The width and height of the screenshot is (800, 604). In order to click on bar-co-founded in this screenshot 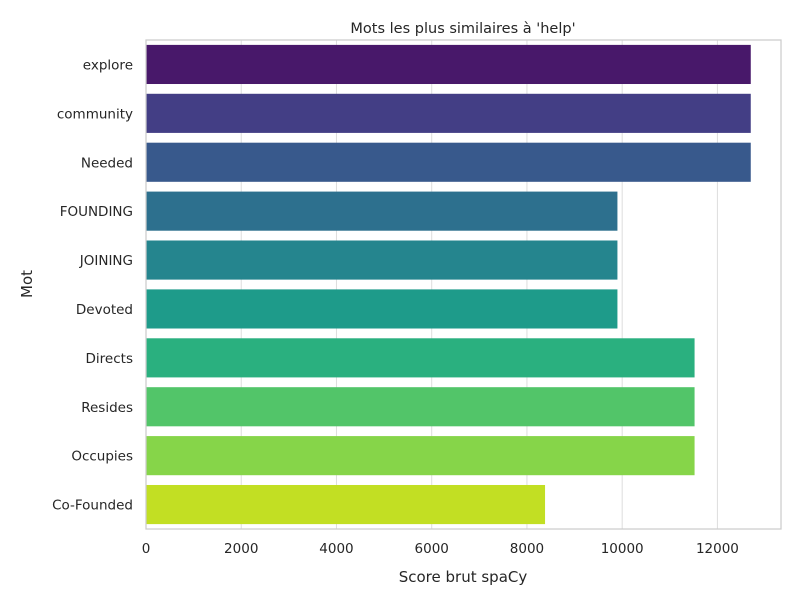, I will do `click(346, 504)`.